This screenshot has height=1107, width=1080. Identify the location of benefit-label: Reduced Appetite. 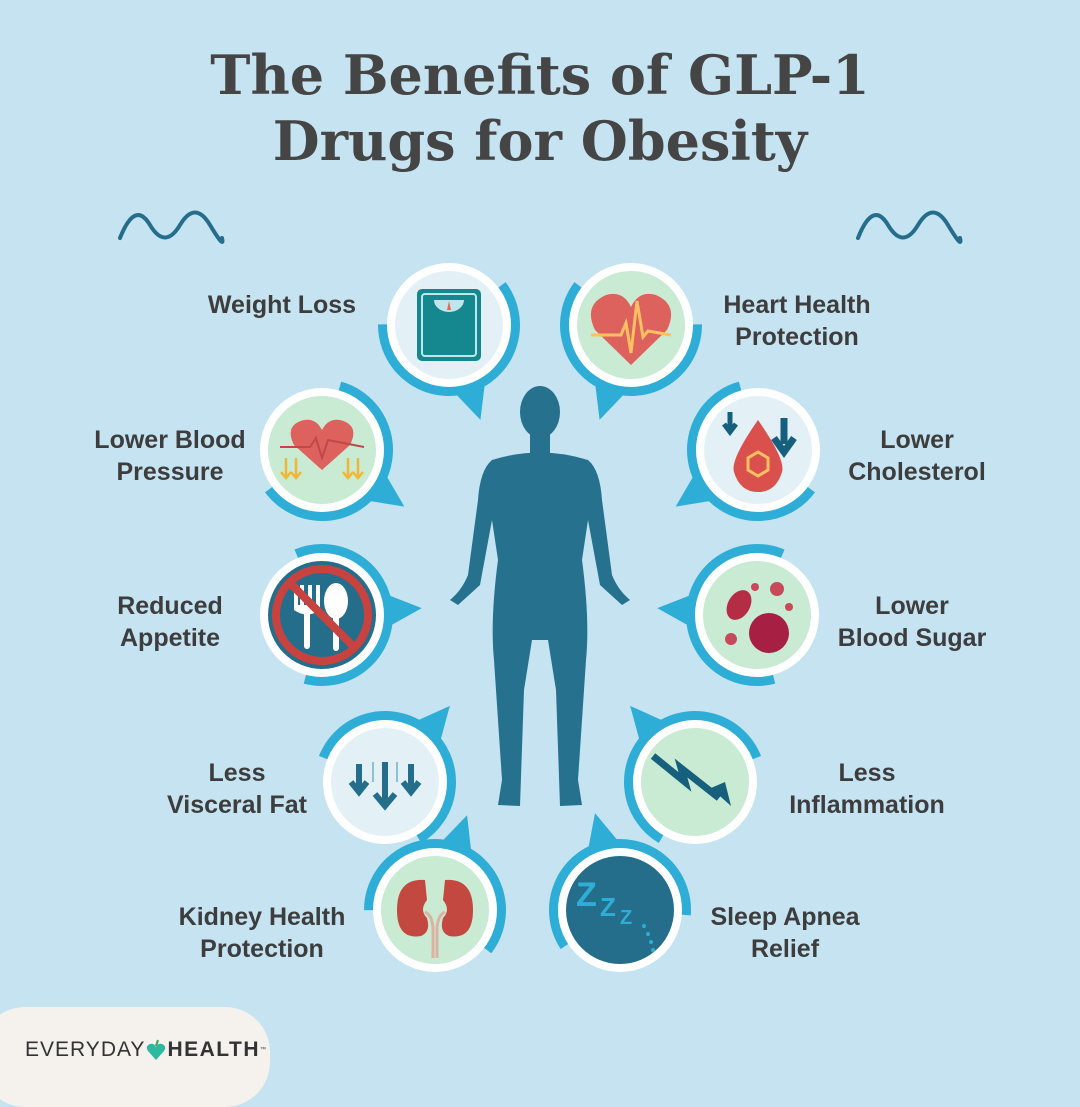
(170, 622).